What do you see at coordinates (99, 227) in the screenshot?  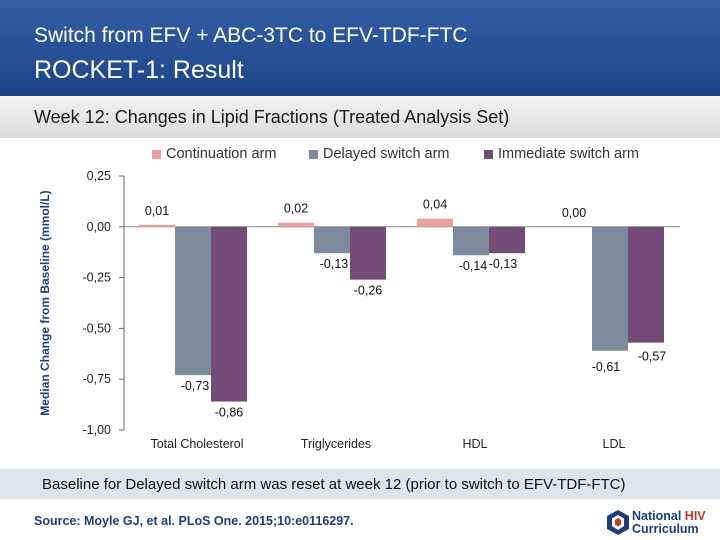 I see `y-tick-label: 0,00` at bounding box center [99, 227].